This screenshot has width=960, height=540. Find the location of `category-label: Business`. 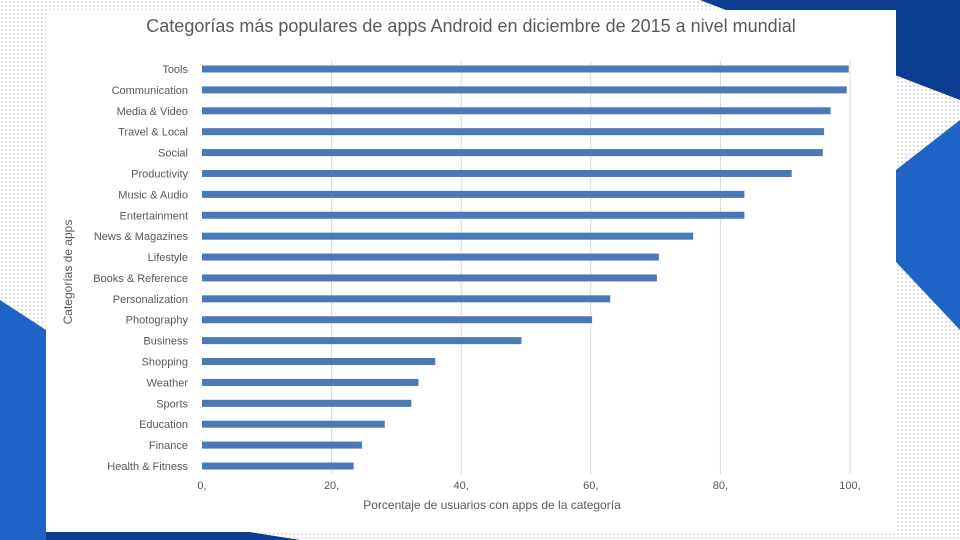

category-label: Business is located at coordinates (165, 342).